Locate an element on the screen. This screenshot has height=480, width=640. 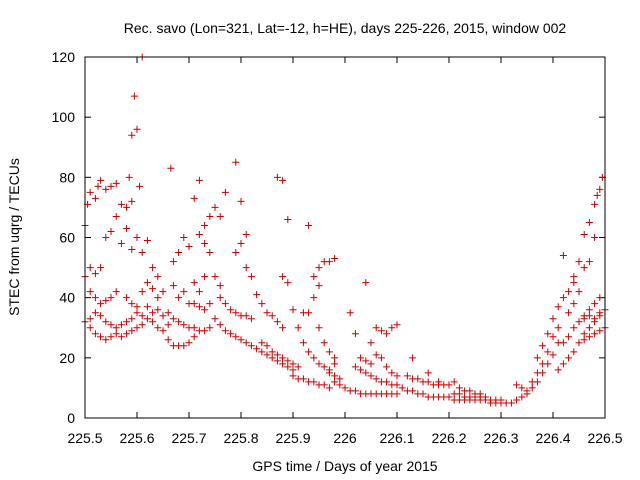
y-tick-label: 60 is located at coordinates (67, 238).